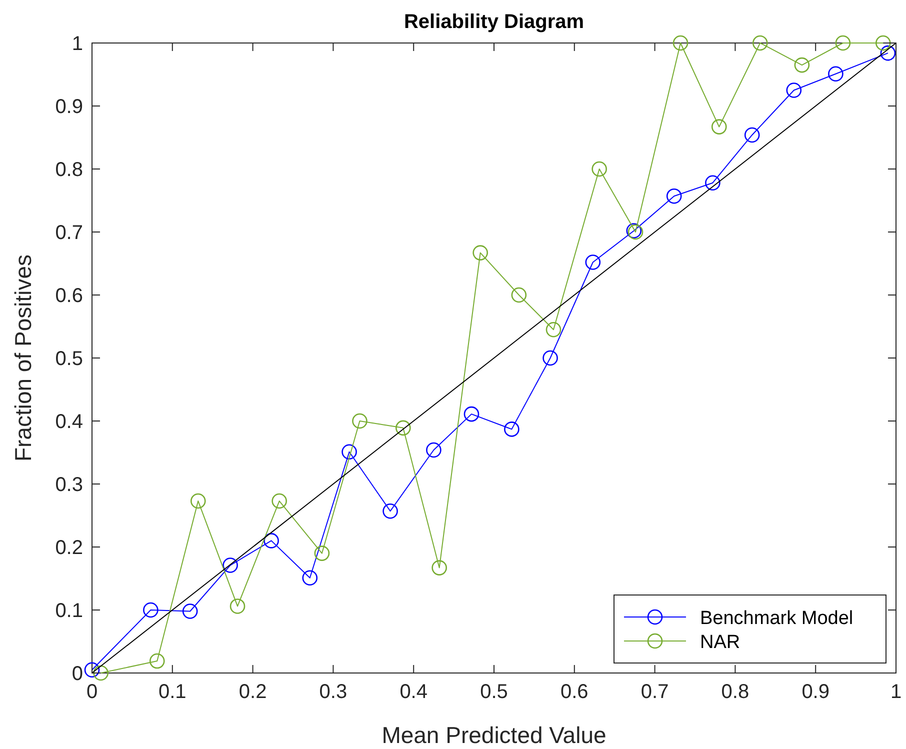  Describe the element at coordinates (494, 692) in the screenshot. I see `x-tick-label: 0.5` at that location.